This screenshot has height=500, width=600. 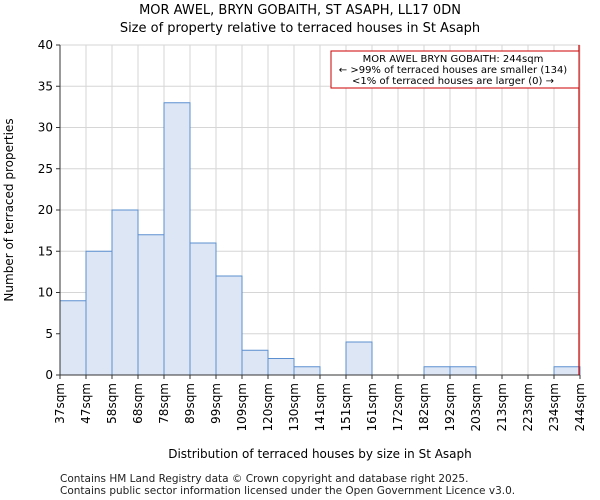 What do you see at coordinates (398, 407) in the screenshot?
I see `x-tick-label: 172sqm` at bounding box center [398, 407].